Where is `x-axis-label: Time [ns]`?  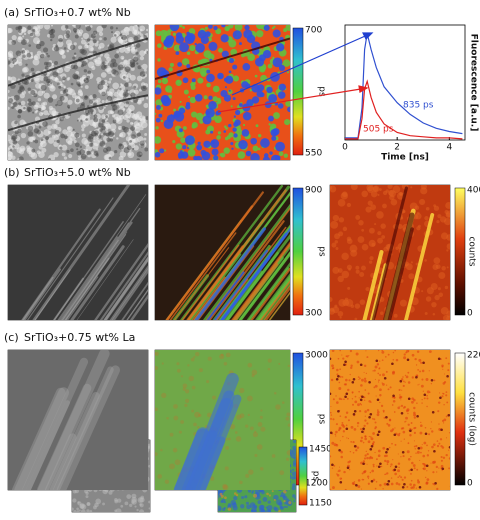 x-axis-label: Time [ns] is located at coordinates (405, 158).